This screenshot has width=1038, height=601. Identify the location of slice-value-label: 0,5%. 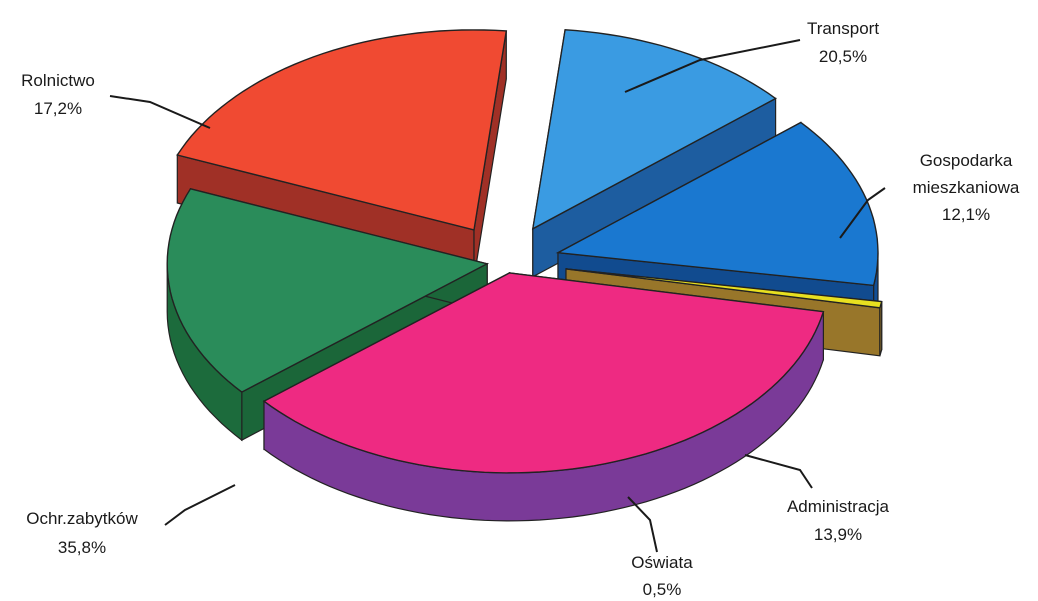
(662, 589).